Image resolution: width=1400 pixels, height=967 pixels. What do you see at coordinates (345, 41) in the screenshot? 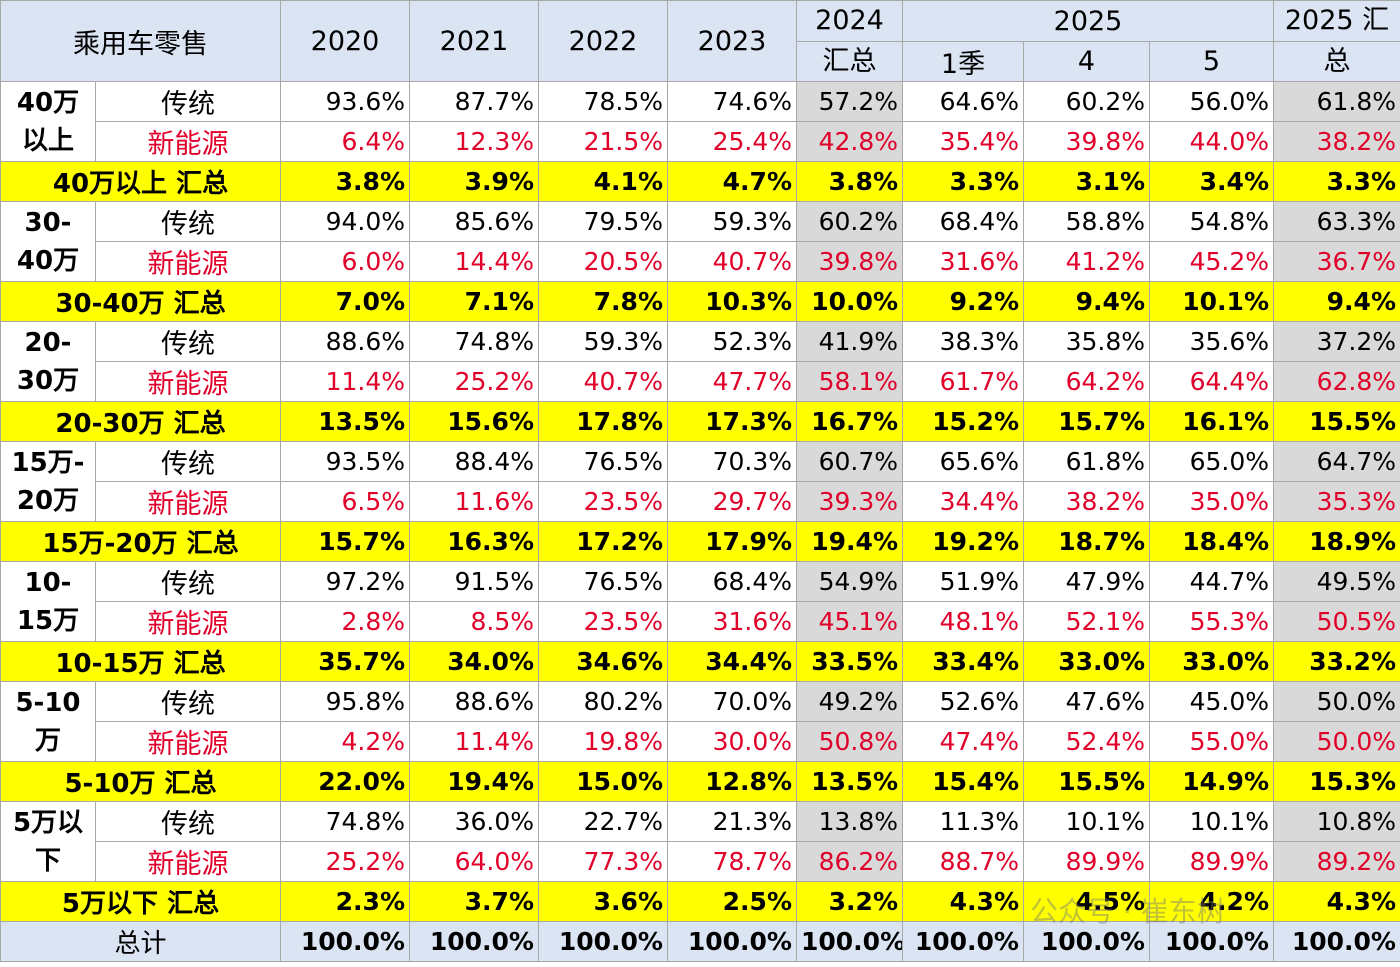
I see `year-2020-header: 2020` at bounding box center [345, 41].